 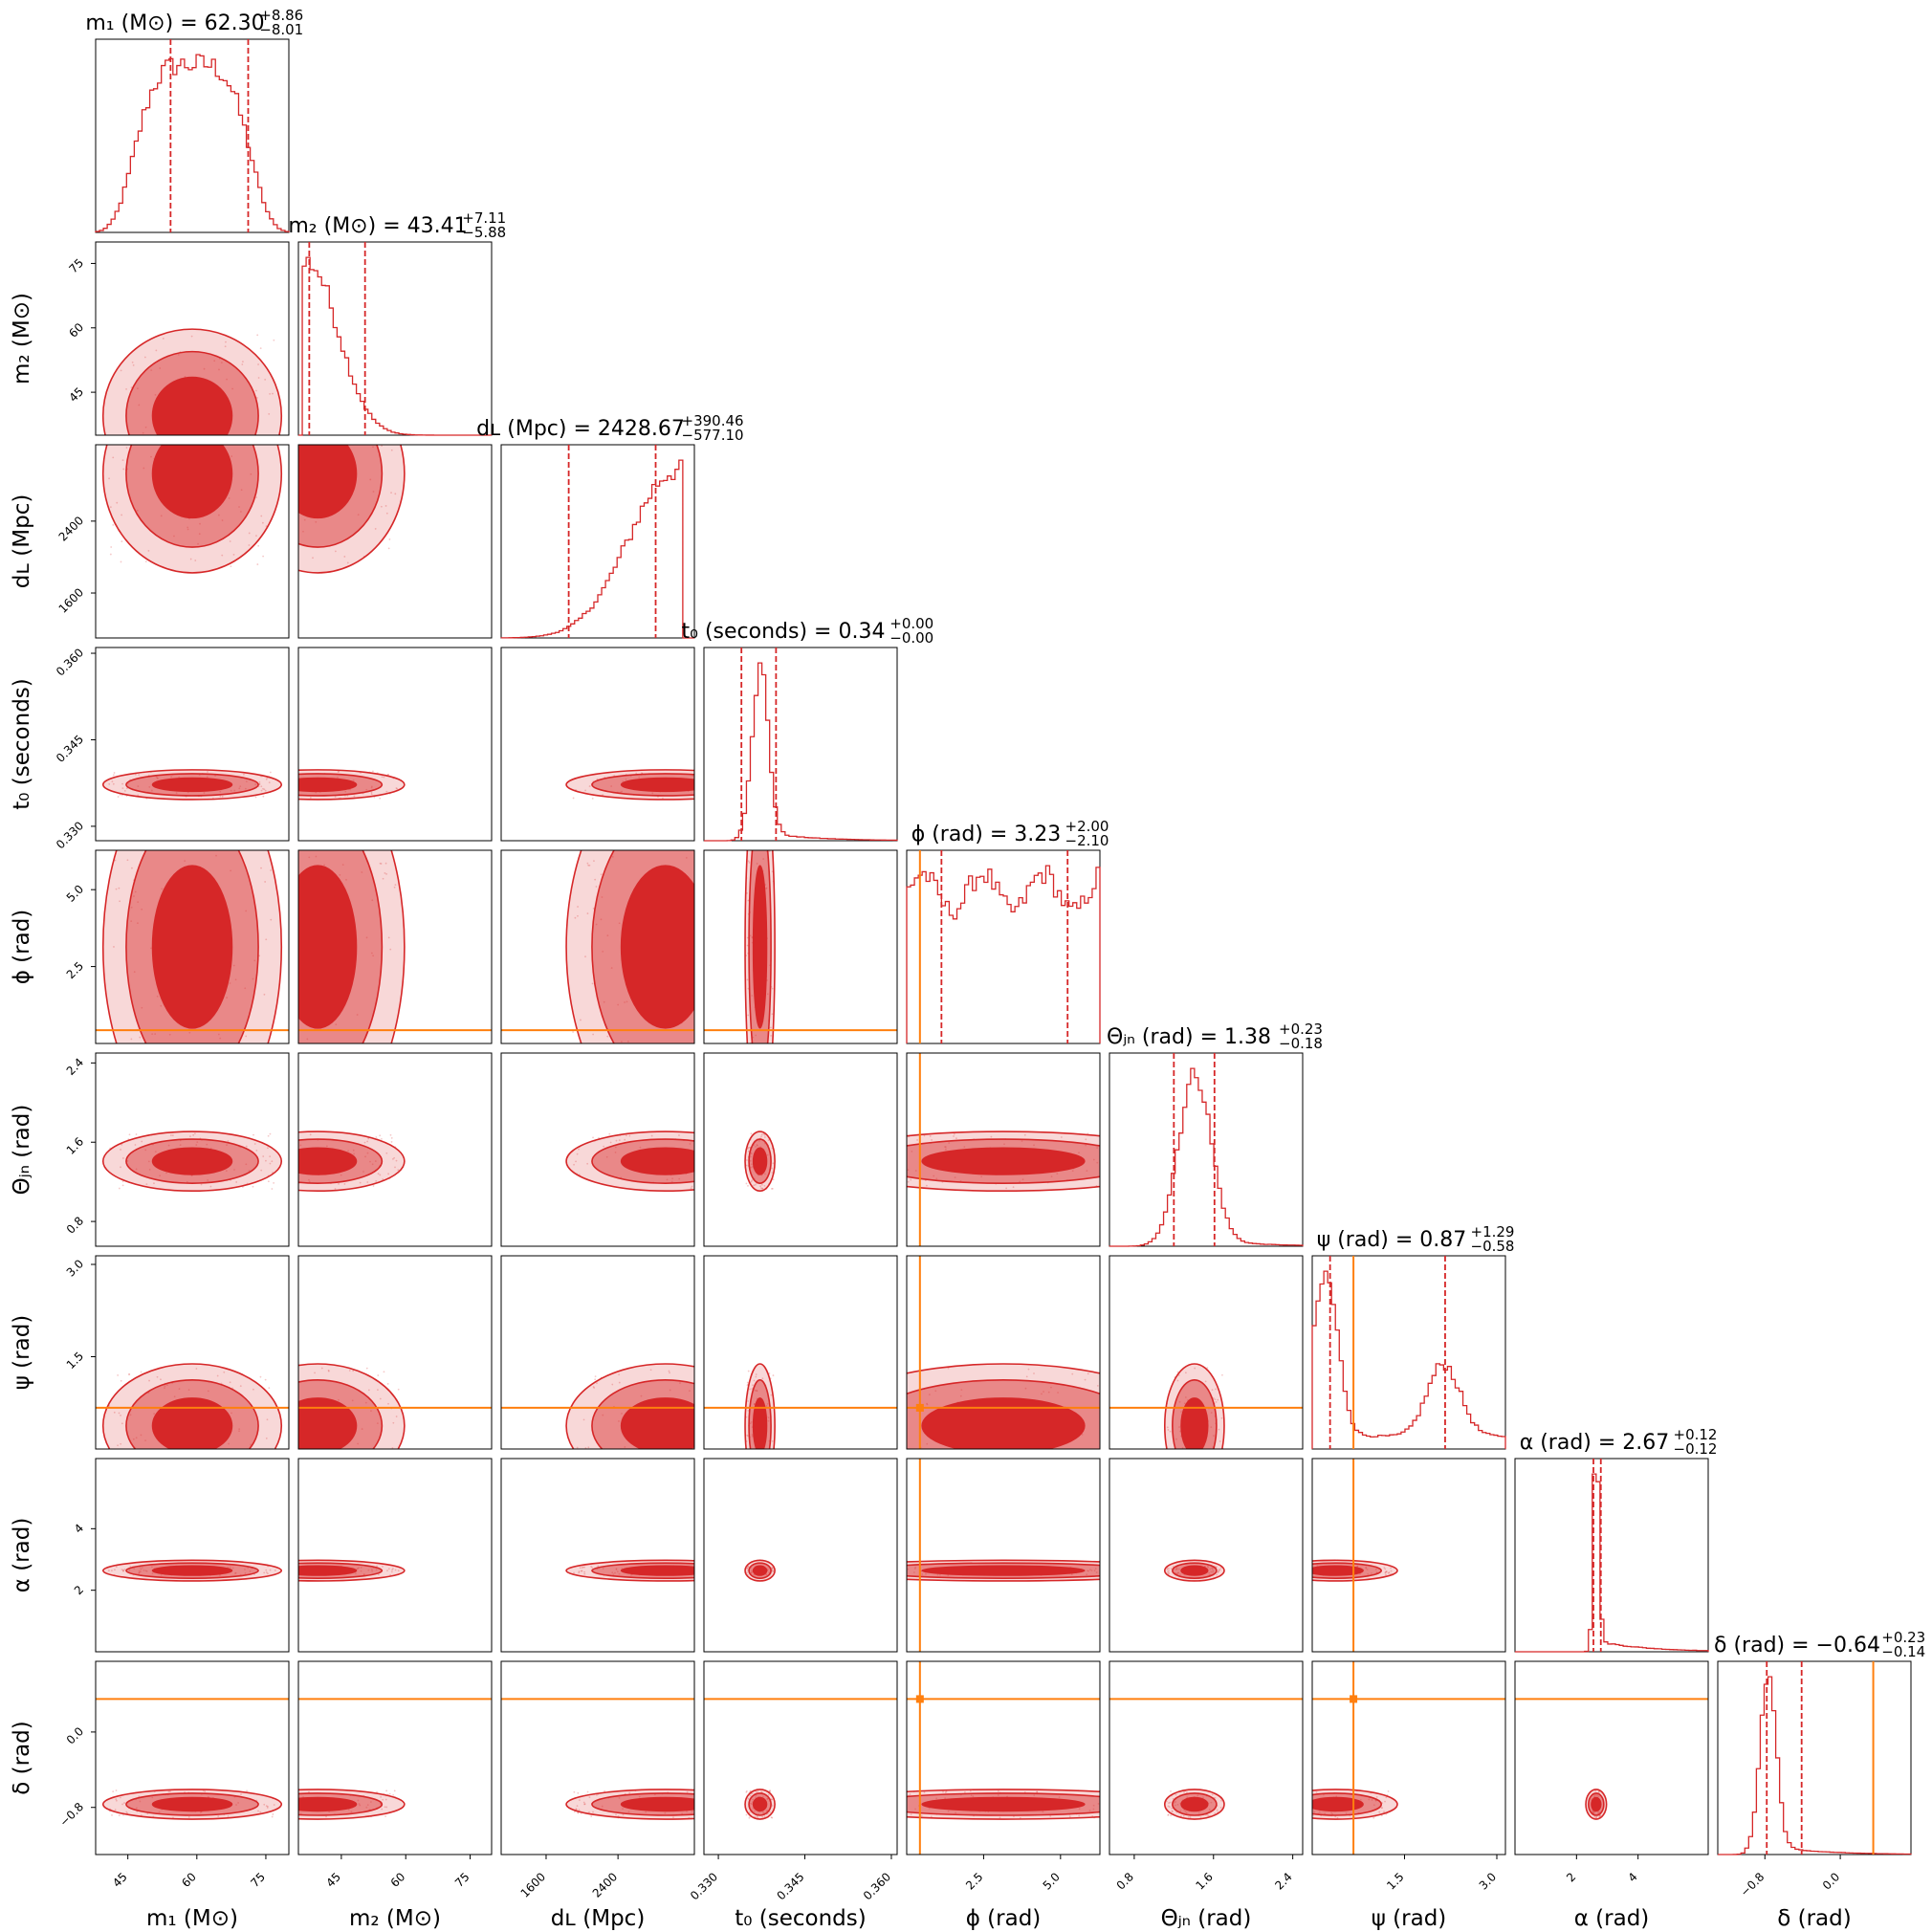 I want to click on y-axis-label-m2: m₂ (M⊙), so click(x=22, y=338).